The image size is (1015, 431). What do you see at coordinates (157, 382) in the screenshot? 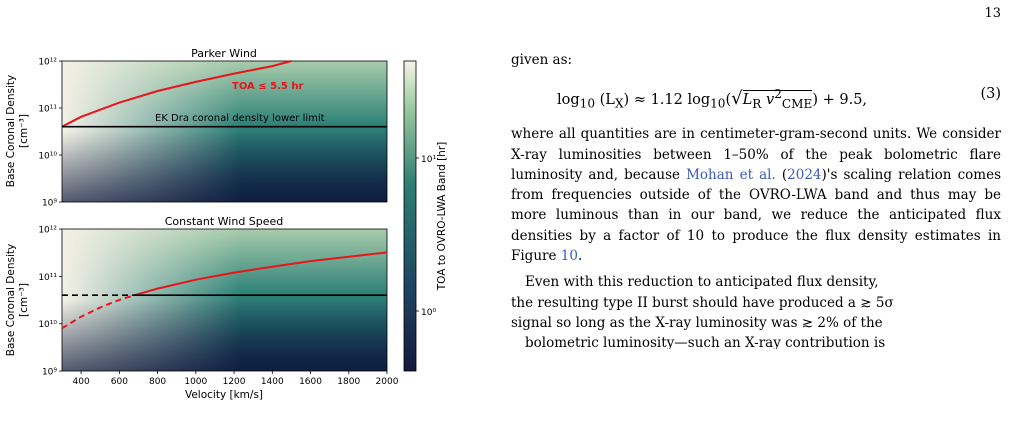
I see `xtick-label-2: 800` at bounding box center [157, 382].